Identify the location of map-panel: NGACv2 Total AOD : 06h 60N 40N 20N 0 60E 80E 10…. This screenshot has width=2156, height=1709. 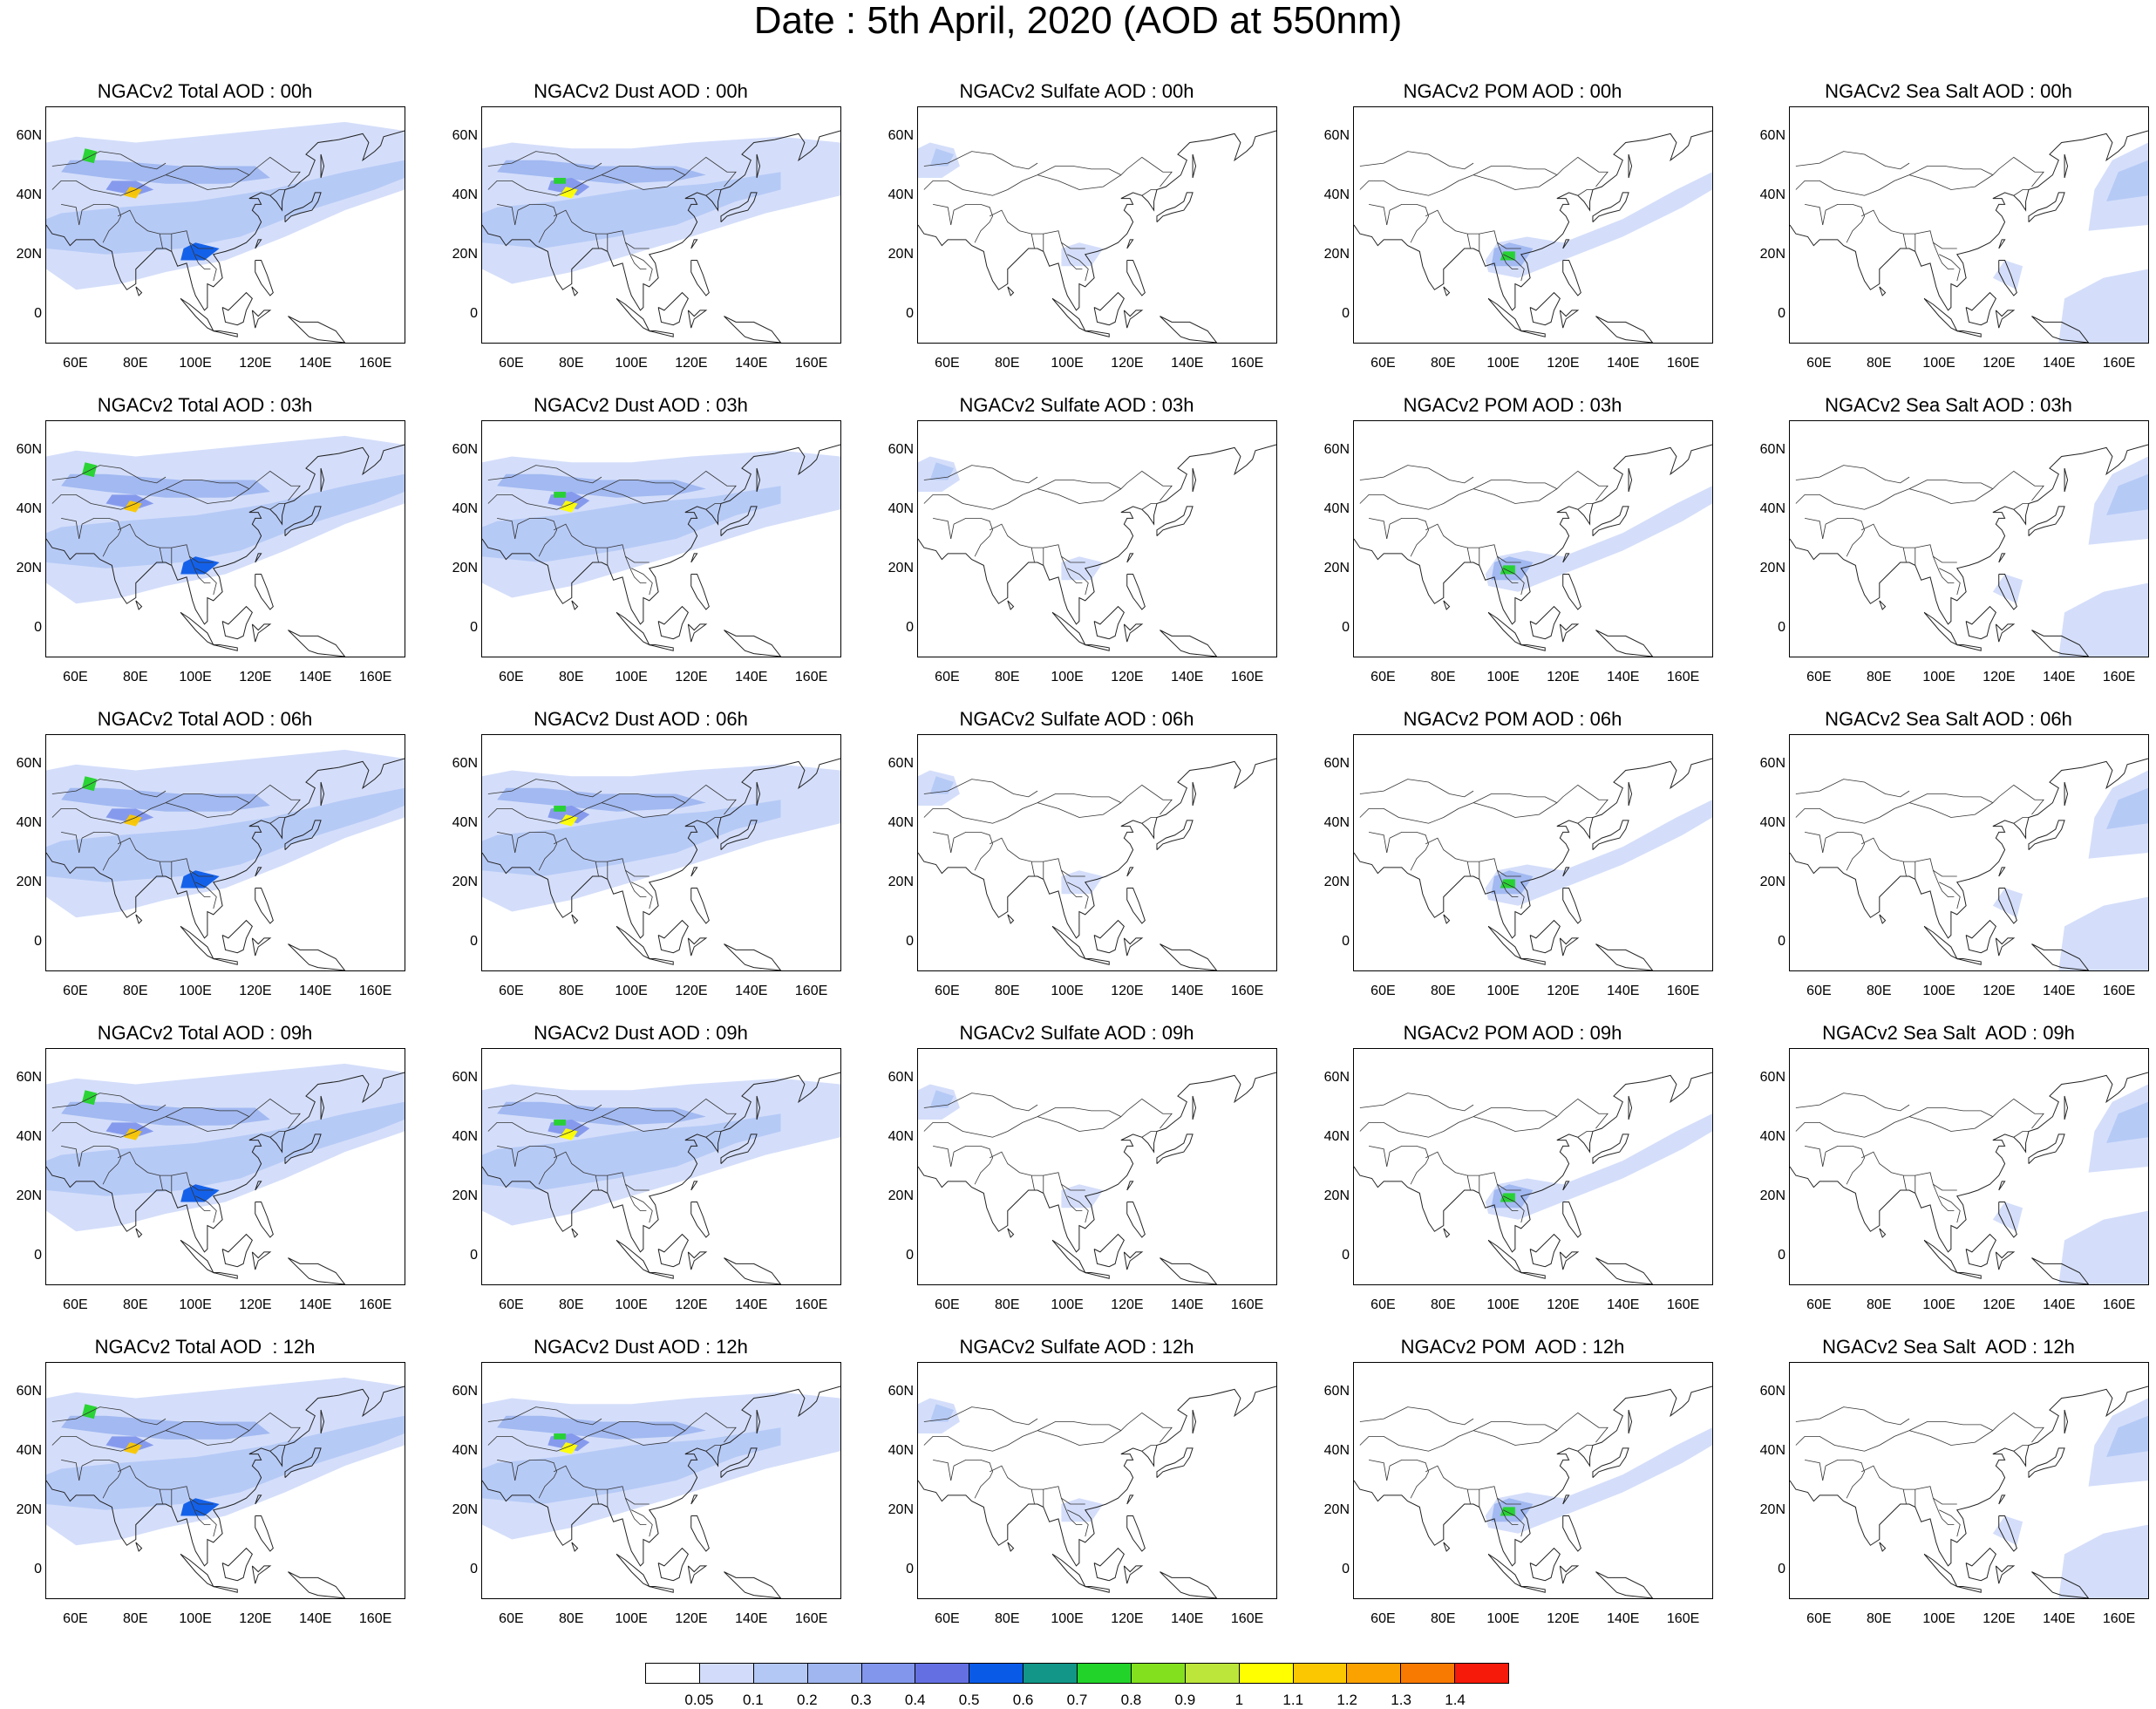
(205, 858).